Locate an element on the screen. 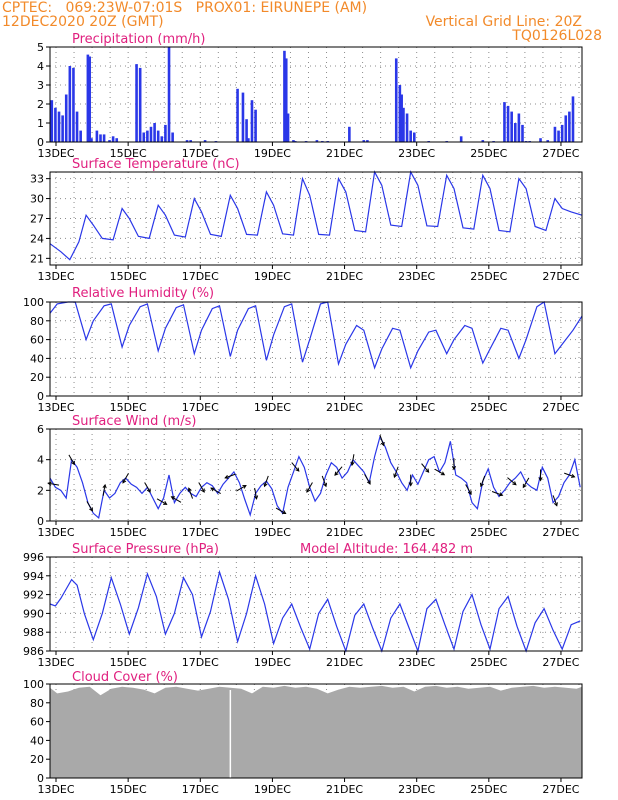  y-tick-label: 988 is located at coordinates (33, 632).